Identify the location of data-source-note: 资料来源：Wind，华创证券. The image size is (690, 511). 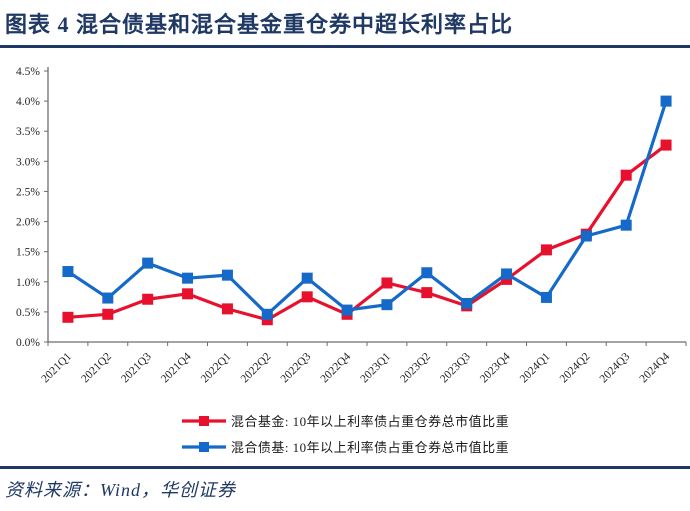
(121, 490).